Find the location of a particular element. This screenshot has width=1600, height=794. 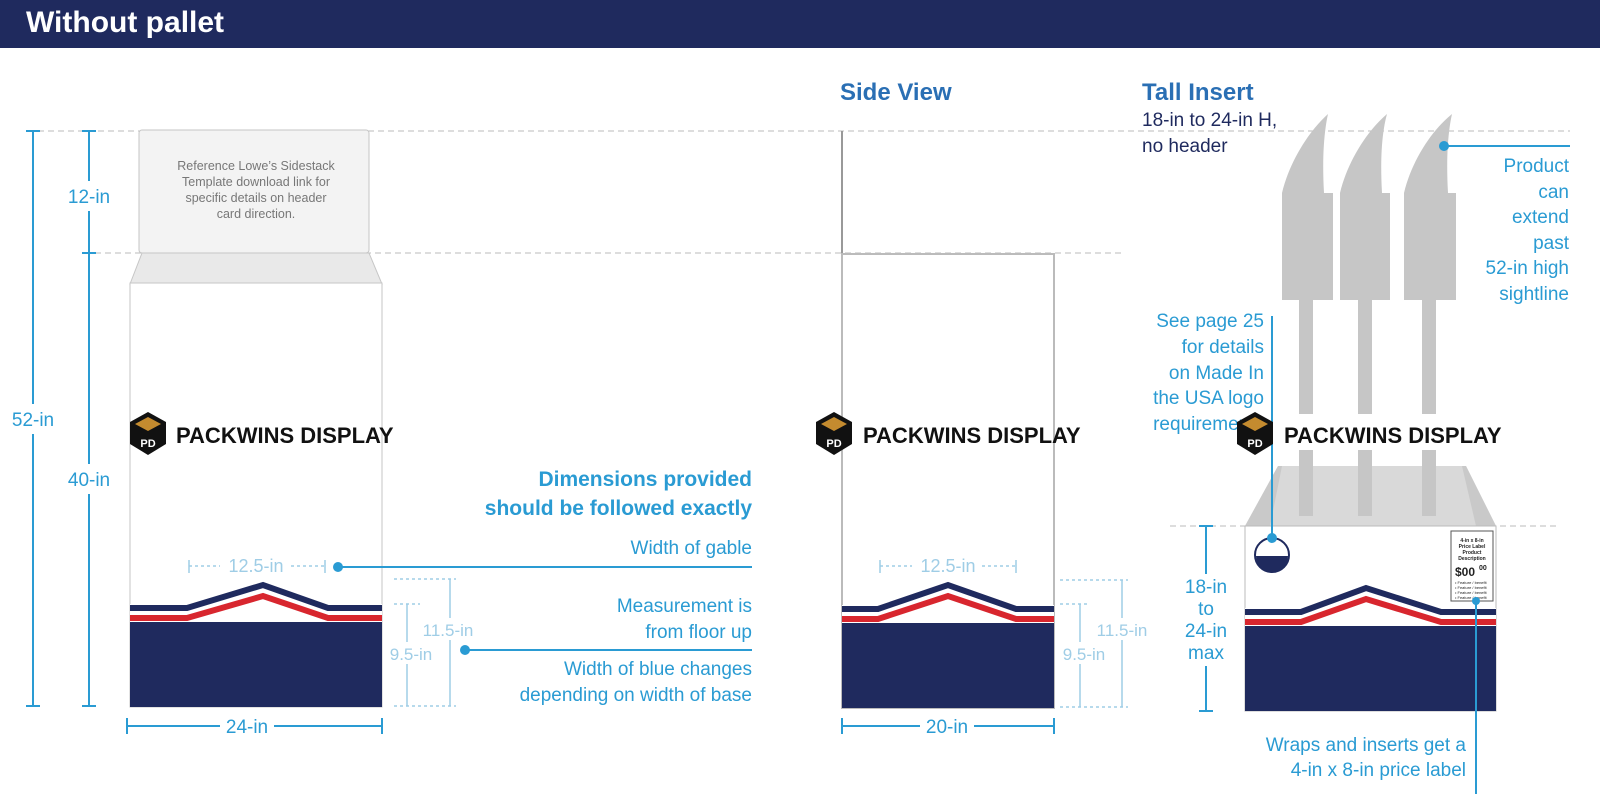

svg-text: 24-in is located at coordinates (1206, 631).